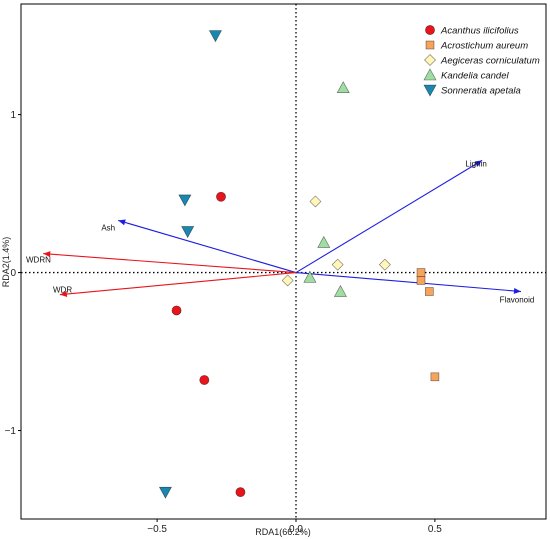 Image resolution: width=550 pixels, height=539 pixels. I want to click on x-tick-label: 0.0, so click(296, 529).